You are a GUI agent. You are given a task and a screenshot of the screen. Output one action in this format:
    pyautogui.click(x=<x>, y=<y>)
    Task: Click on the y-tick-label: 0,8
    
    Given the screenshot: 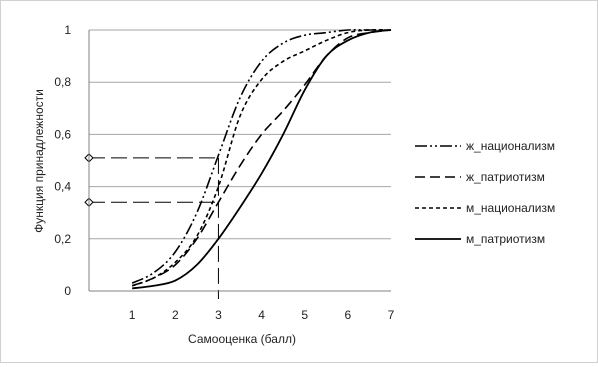 What is the action you would take?
    pyautogui.click(x=62, y=82)
    